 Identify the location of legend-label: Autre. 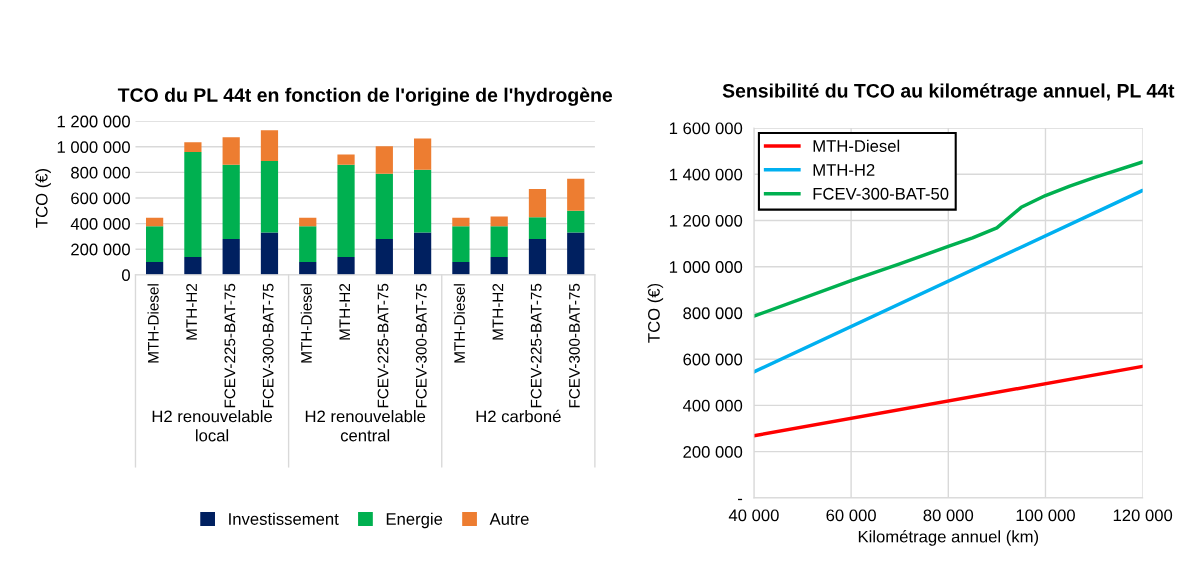
(509, 519).